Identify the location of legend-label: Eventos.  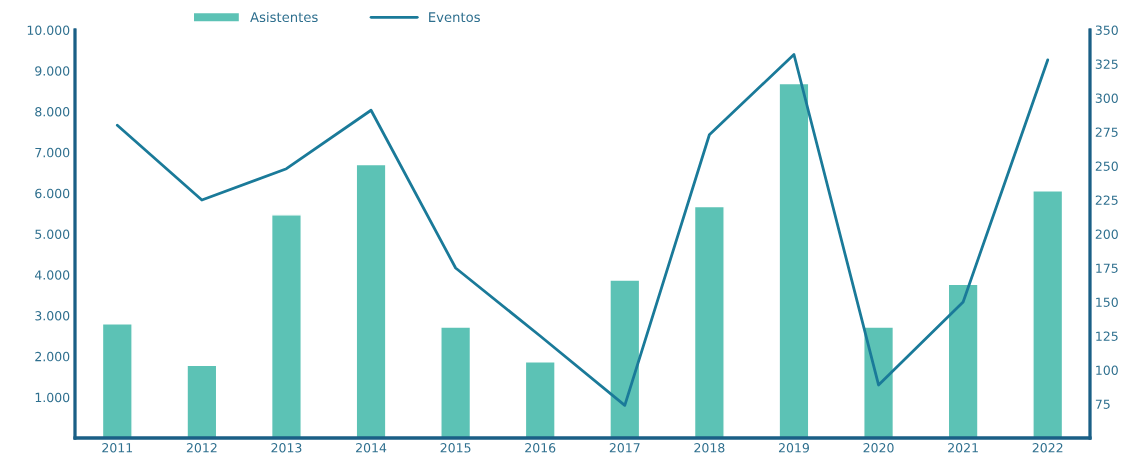
(454, 17).